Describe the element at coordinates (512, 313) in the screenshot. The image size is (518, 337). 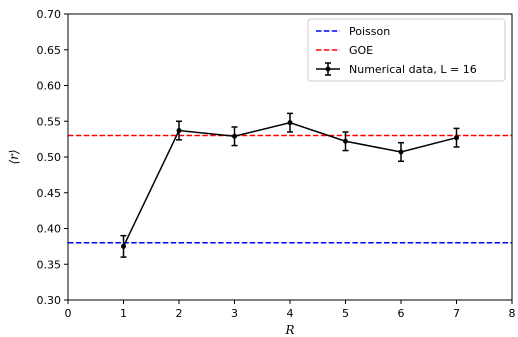
I see `x-tick-label: 8` at that location.